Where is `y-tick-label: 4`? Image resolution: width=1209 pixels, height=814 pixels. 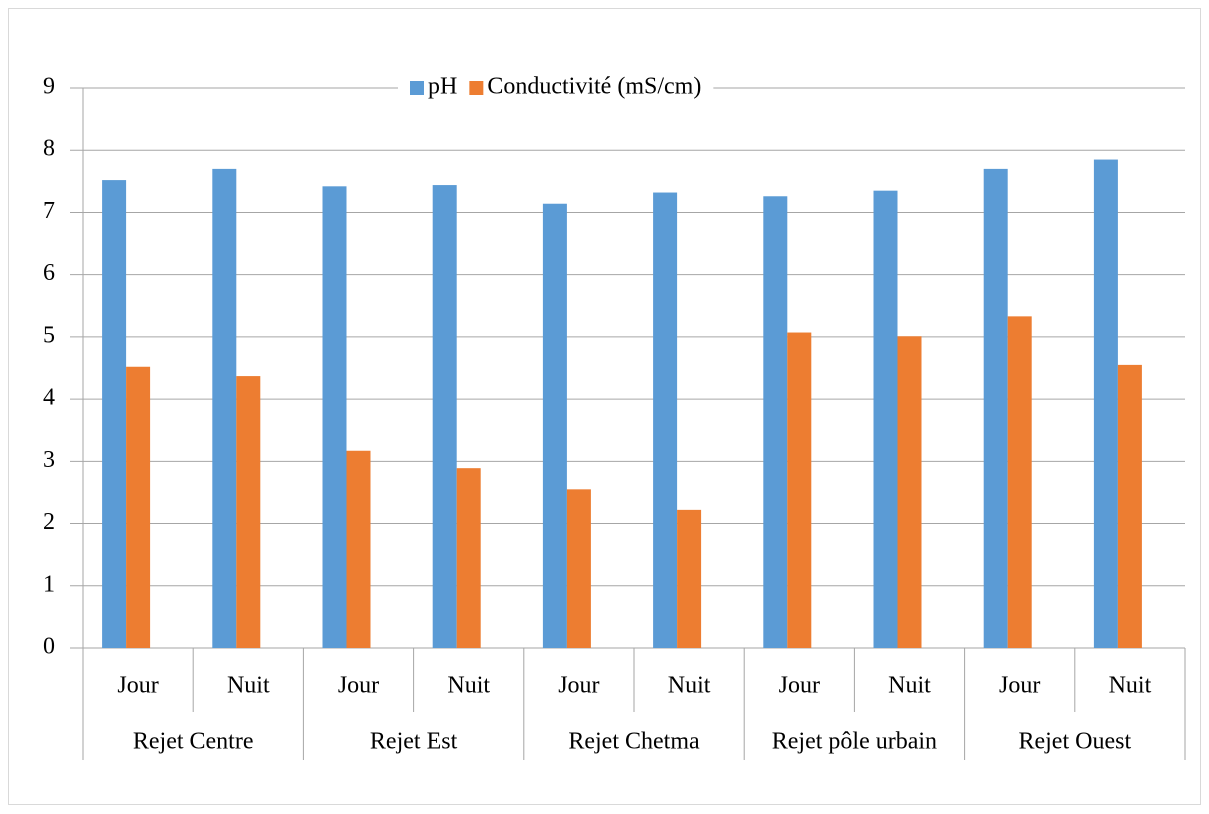
y-tick-label: 4 is located at coordinates (49, 398).